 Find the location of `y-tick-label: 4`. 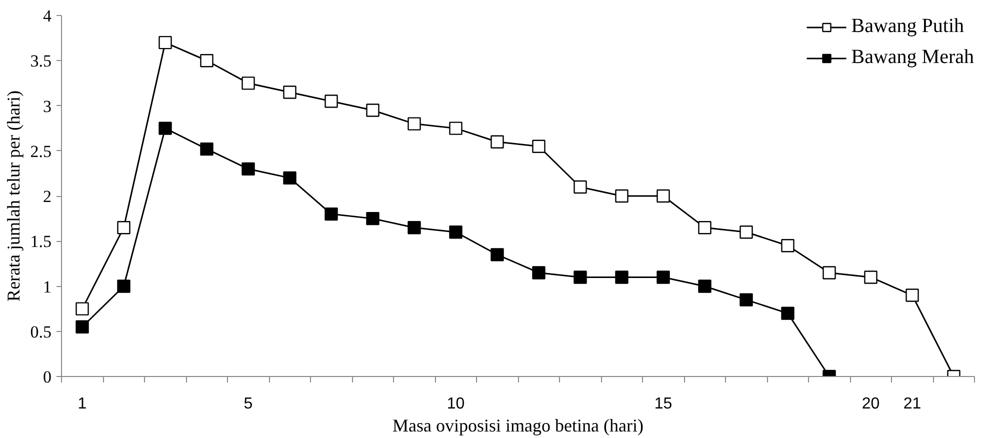

y-tick-label: 4 is located at coordinates (47, 16).